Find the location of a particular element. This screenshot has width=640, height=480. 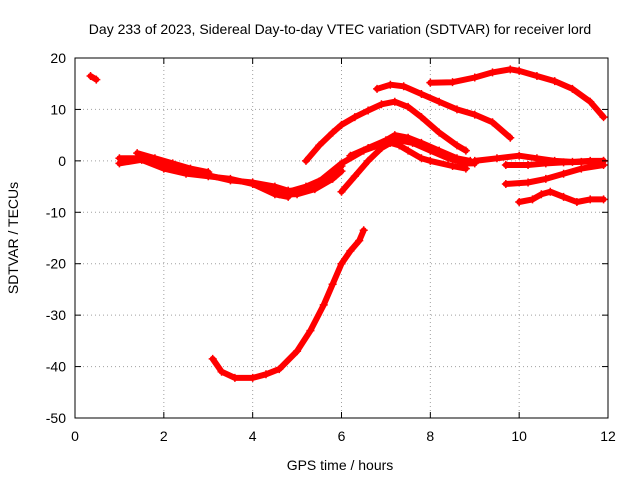

x-tick-label: 6 is located at coordinates (342, 436).